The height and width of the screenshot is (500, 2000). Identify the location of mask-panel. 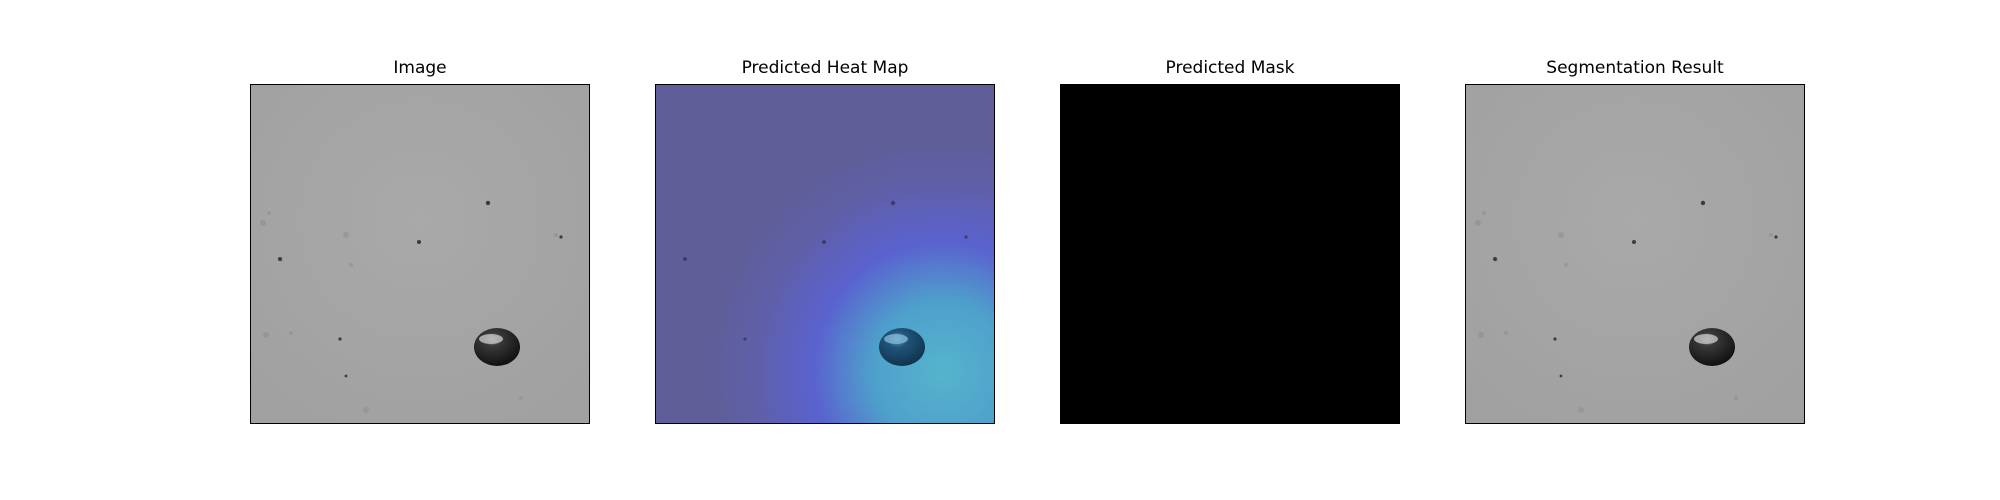
(1230, 254).